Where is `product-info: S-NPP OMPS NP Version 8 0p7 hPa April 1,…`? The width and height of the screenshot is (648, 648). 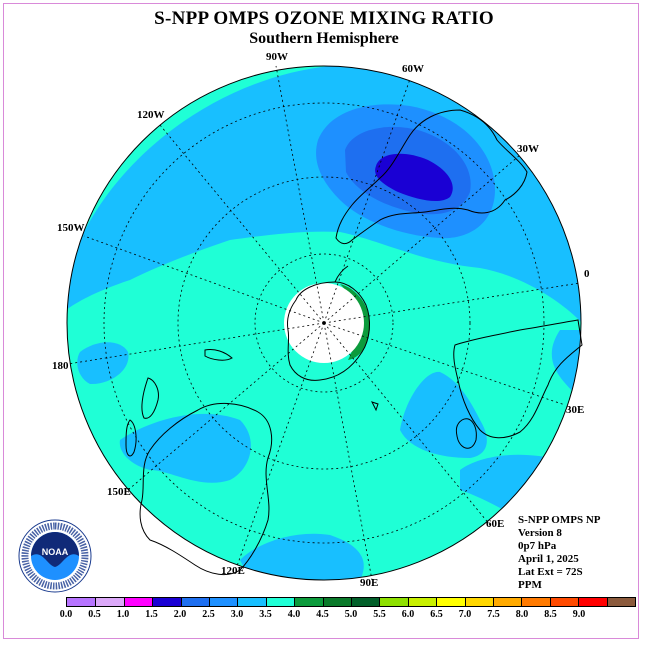
product-info: S-NPP OMPS NP Version 8 0p7 hPa April 1,… is located at coordinates (559, 553).